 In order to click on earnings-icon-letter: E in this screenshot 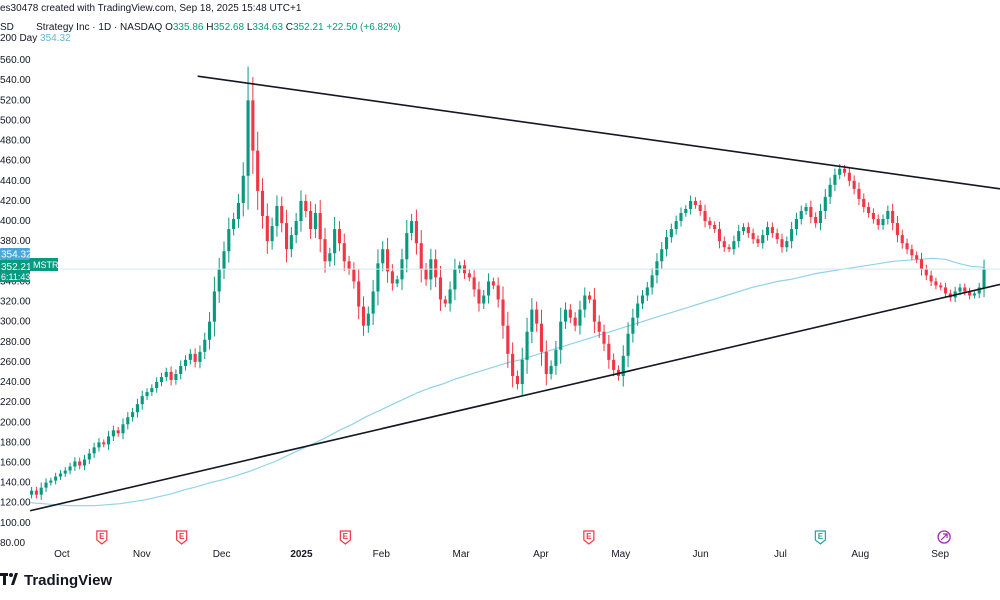, I will do `click(346, 536)`.